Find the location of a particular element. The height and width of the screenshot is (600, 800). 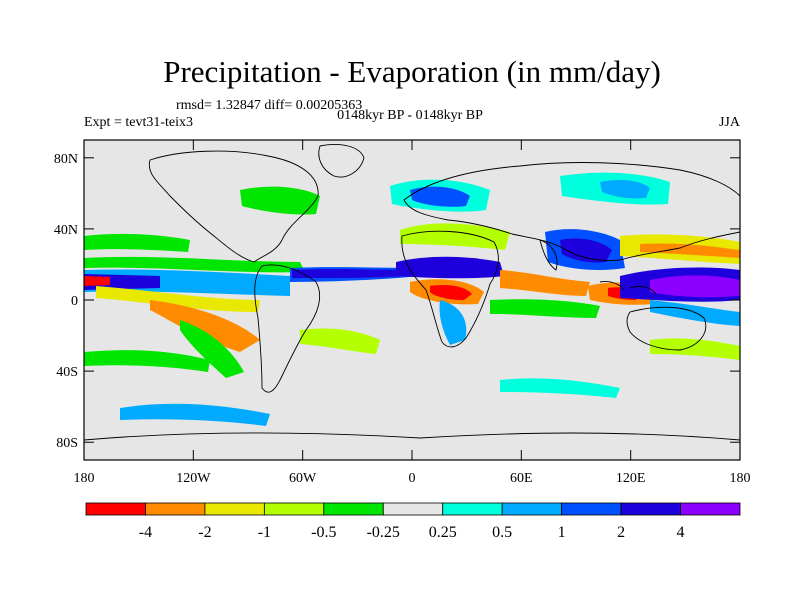

colorbar-label: -0.25 is located at coordinates (383, 532).